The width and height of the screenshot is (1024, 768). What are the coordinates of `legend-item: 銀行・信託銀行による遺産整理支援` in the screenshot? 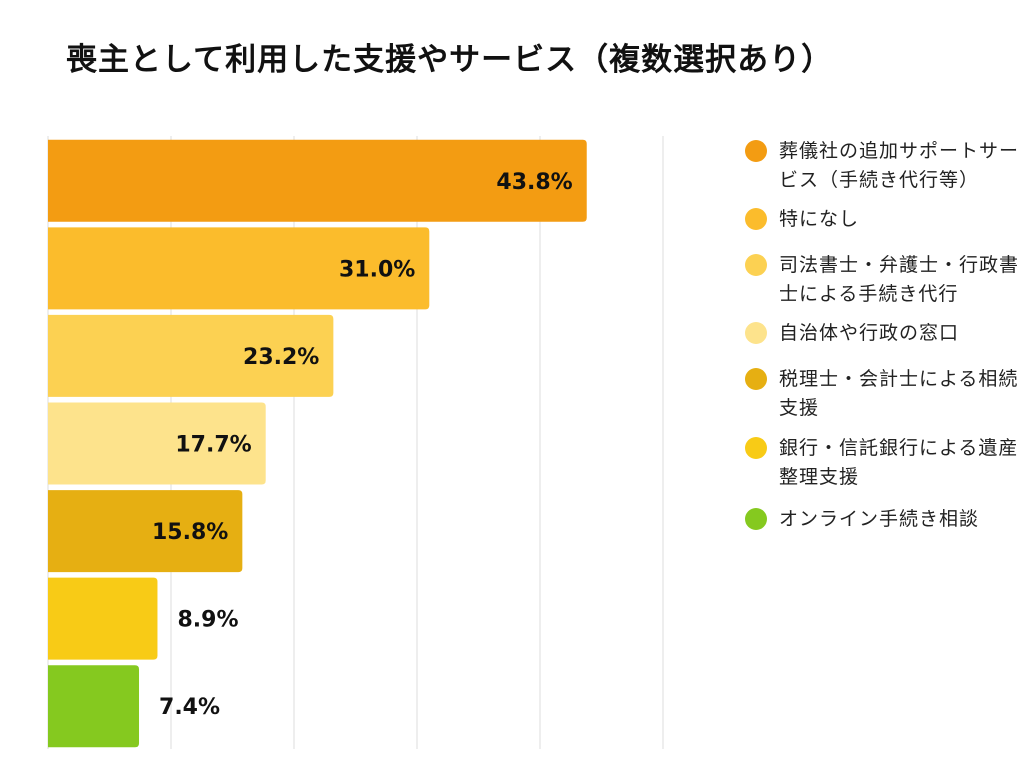 It's located at (882, 463).